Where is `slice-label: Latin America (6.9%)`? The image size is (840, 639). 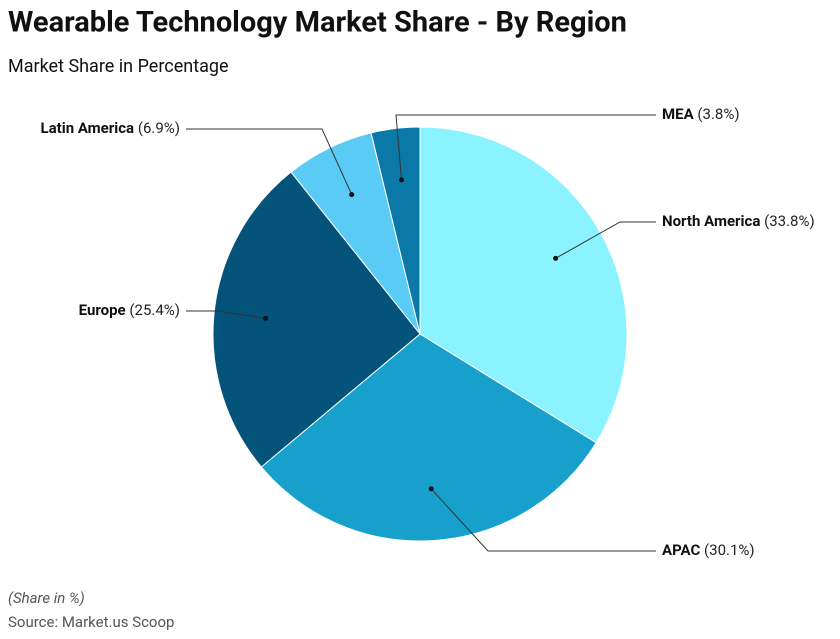 slice-label: Latin America (6.9%) is located at coordinates (110, 128).